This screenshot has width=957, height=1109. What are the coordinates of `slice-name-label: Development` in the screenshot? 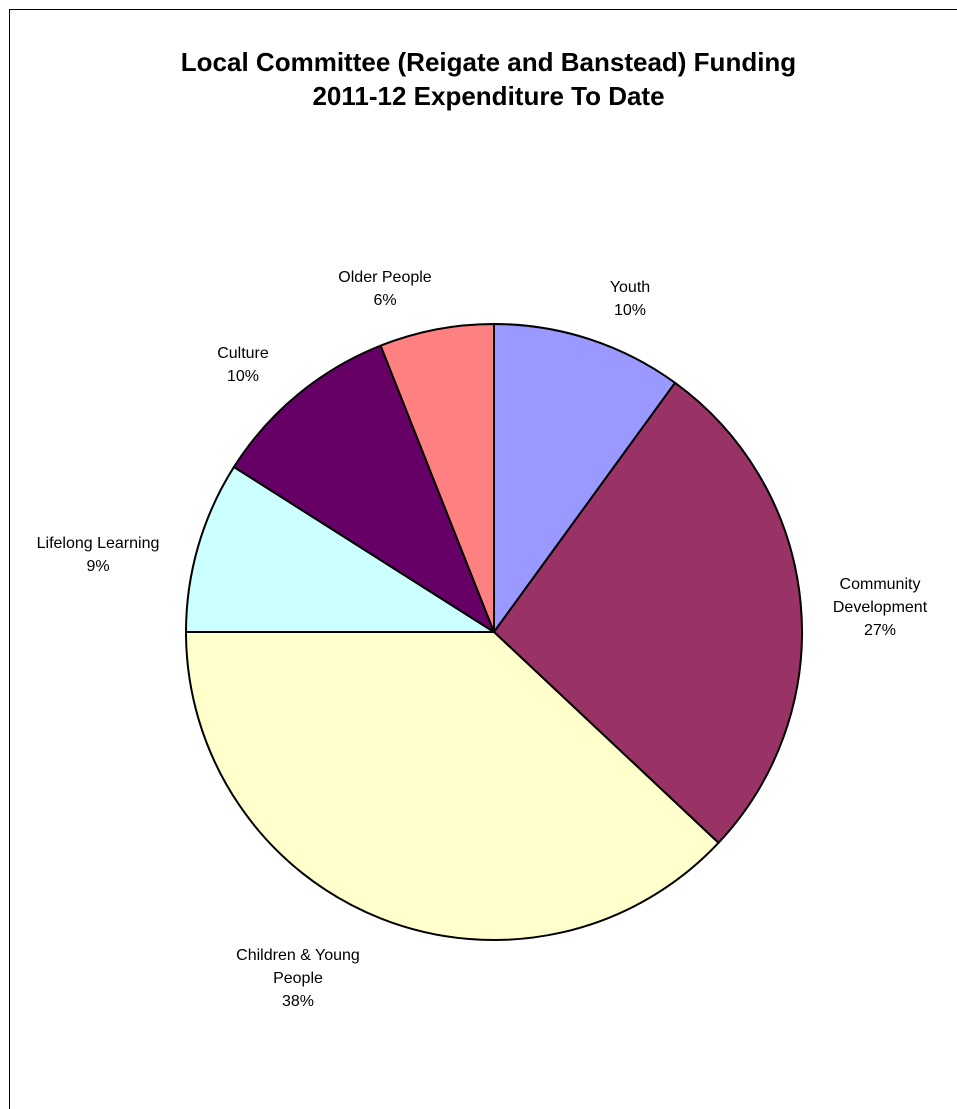 It's located at (880, 607).